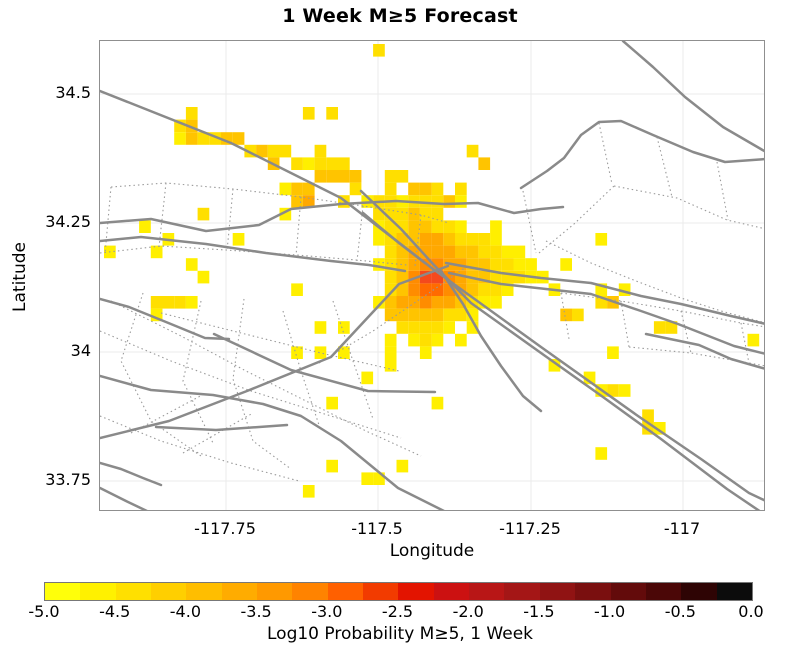 This screenshot has height=662, width=800. What do you see at coordinates (400, 16) in the screenshot?
I see `chart-title: 1 Week M≥5 Forecast` at bounding box center [400, 16].